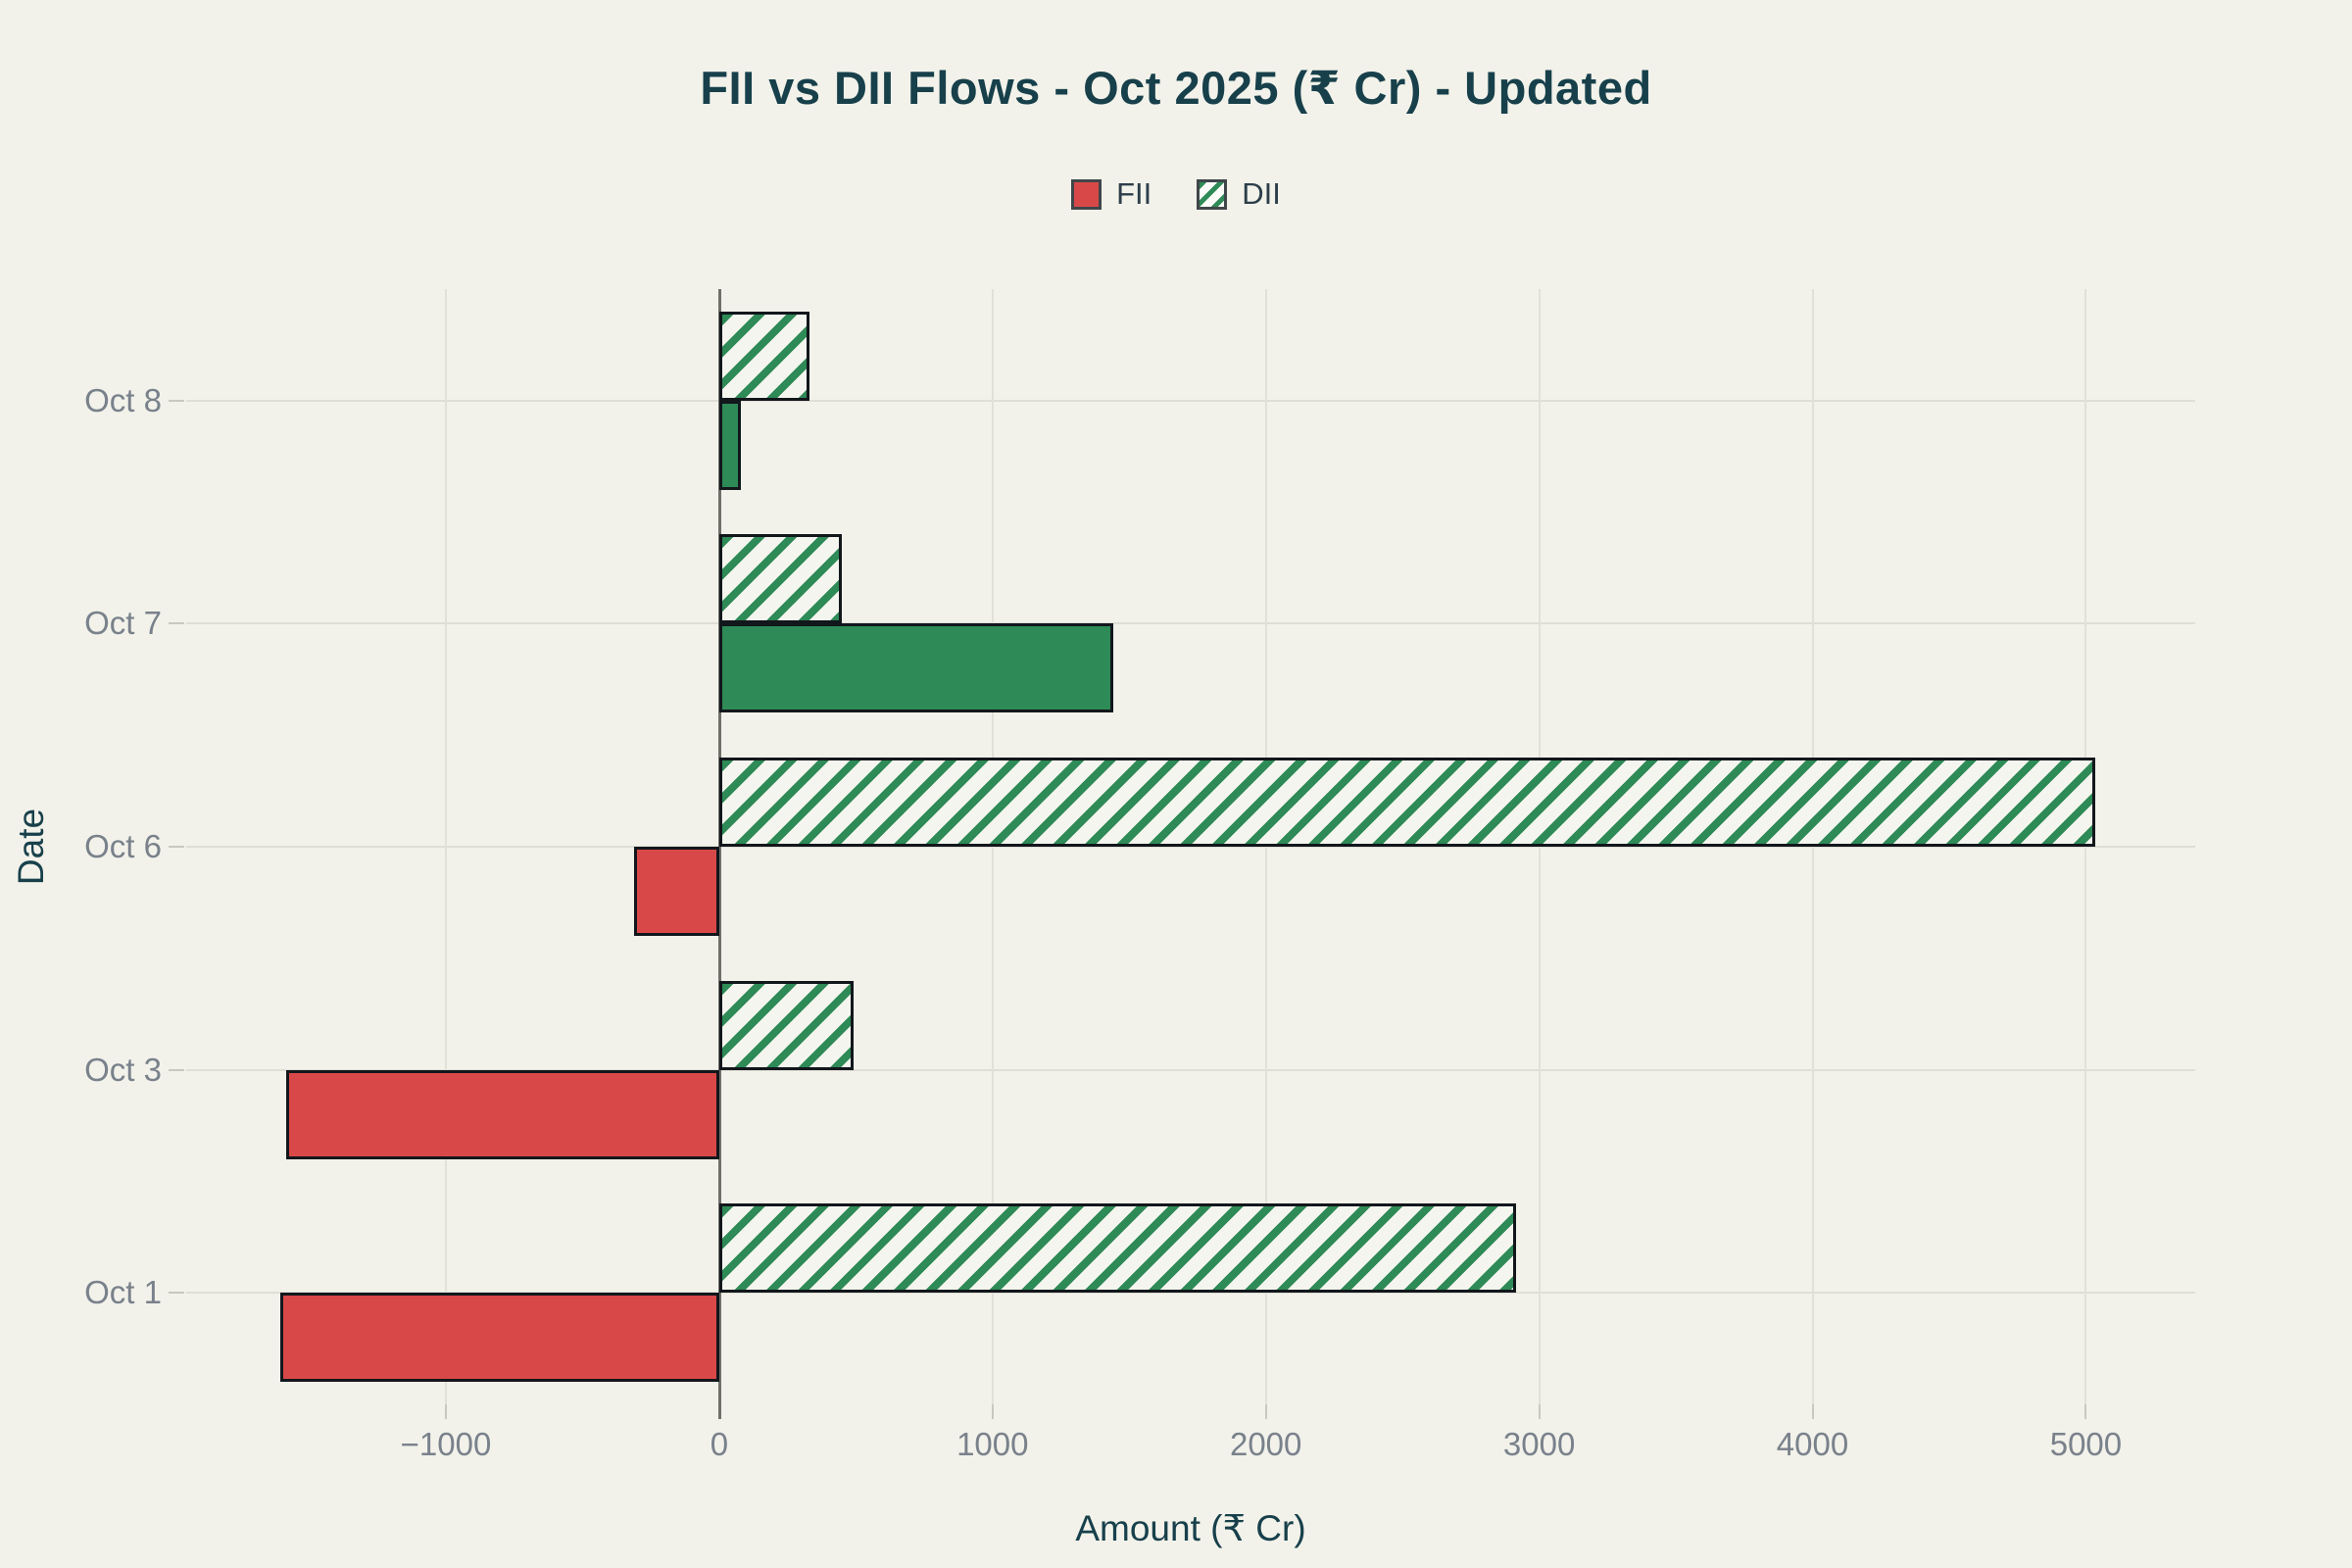 This screenshot has height=1568, width=2352. Describe the element at coordinates (123, 846) in the screenshot. I see `y-tick-label: Oct 6` at that location.